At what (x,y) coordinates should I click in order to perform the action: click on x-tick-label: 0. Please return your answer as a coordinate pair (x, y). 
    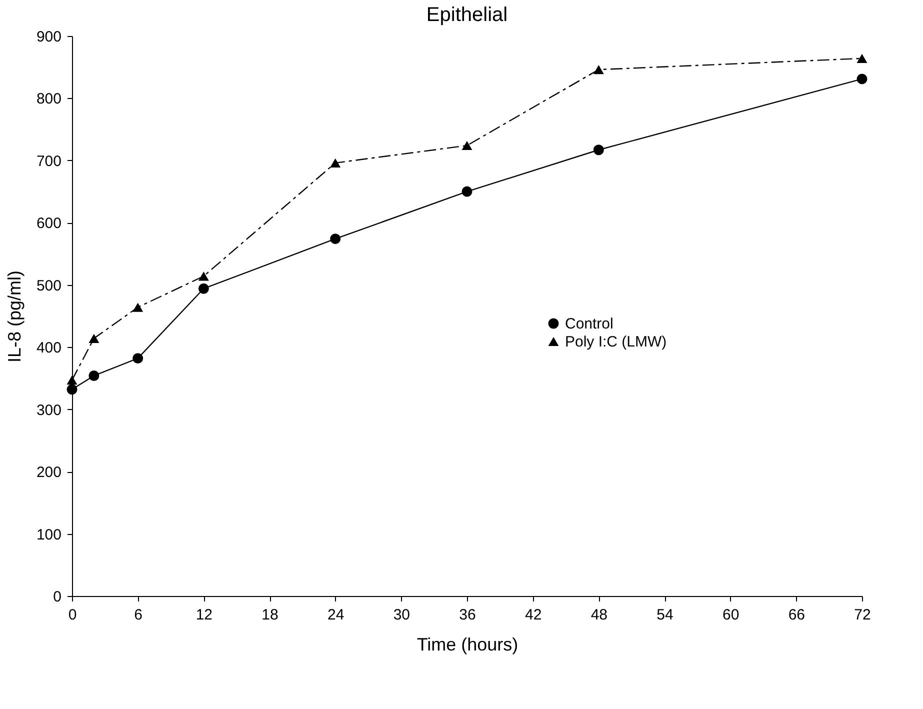
    Looking at the image, I should click on (72, 615).